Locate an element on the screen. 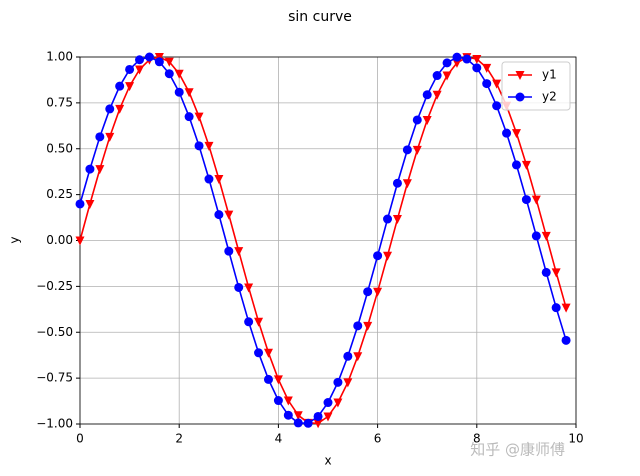  y-tick-label: −0.25 is located at coordinates (54, 286).